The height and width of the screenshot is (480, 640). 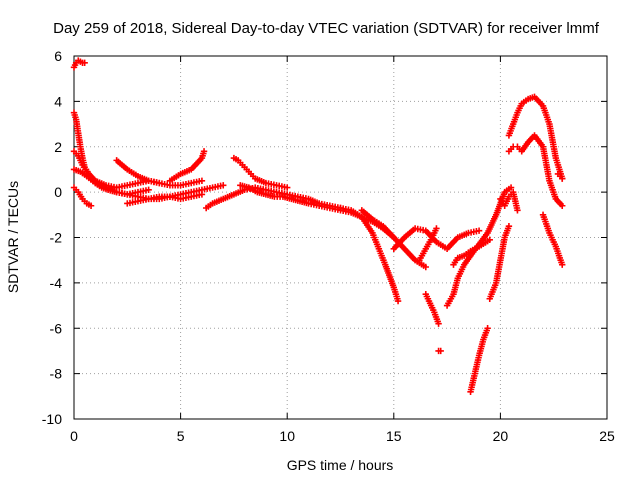 I want to click on x-axis-label: GPS time / hours, so click(x=340, y=465).